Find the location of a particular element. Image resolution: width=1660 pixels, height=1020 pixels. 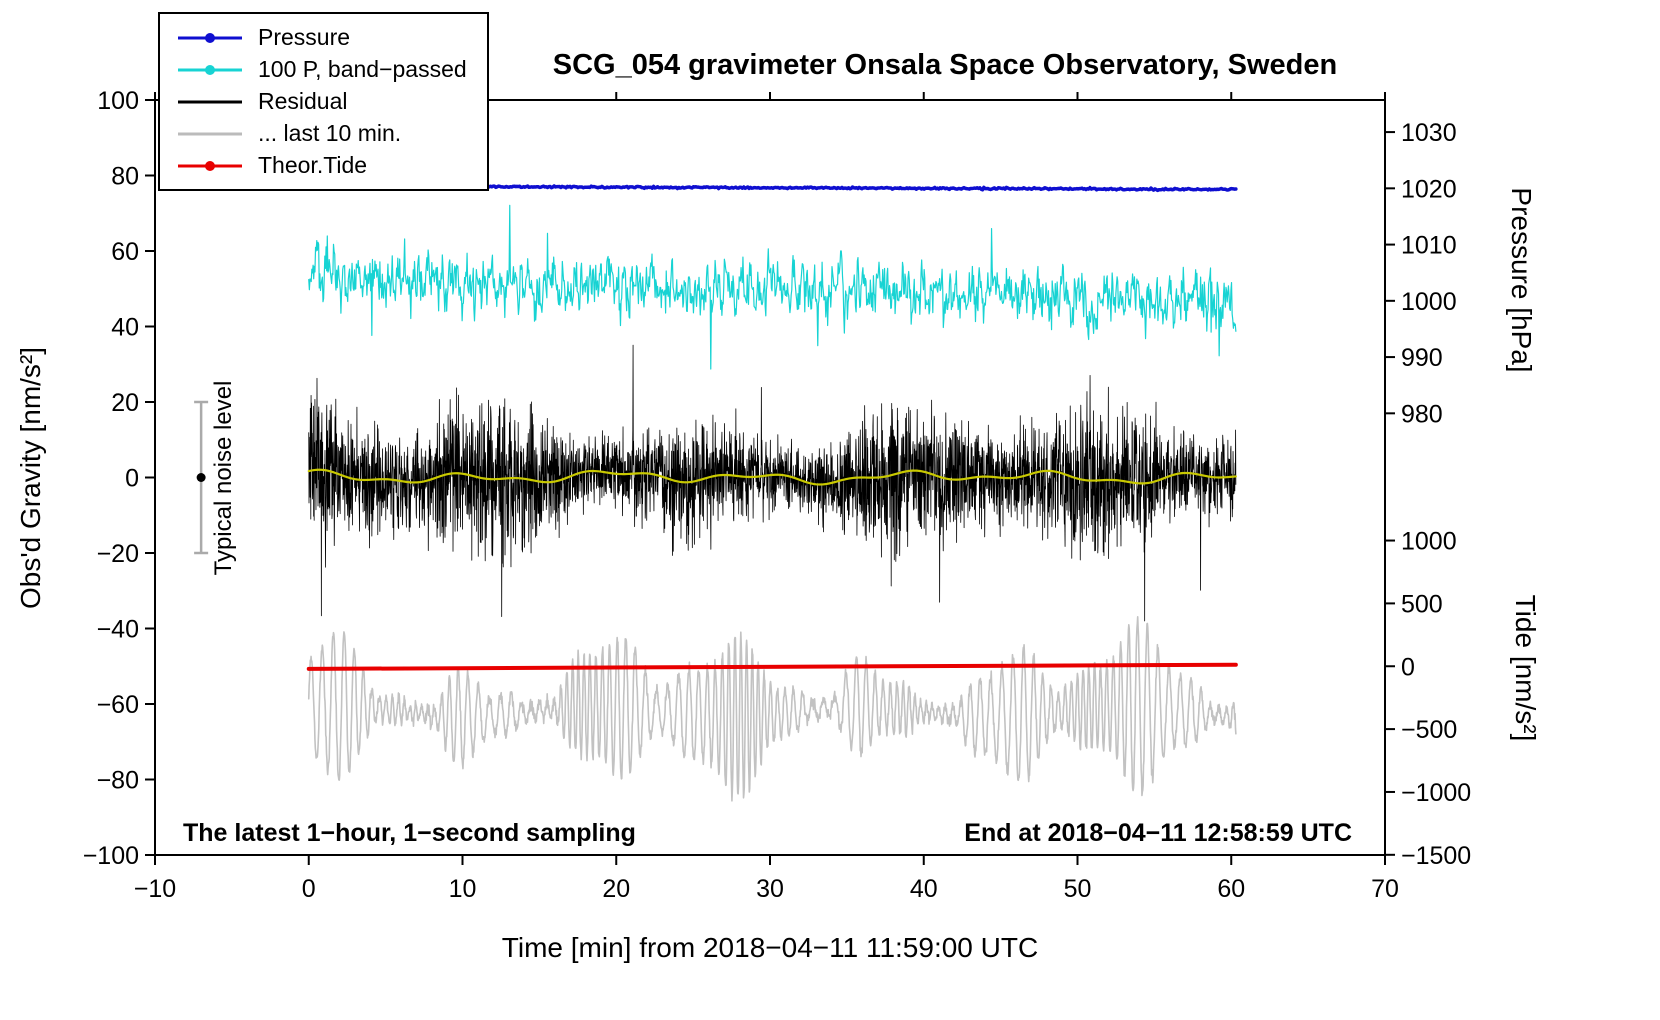

tide-tick-label: 1000 is located at coordinates (1429, 542).